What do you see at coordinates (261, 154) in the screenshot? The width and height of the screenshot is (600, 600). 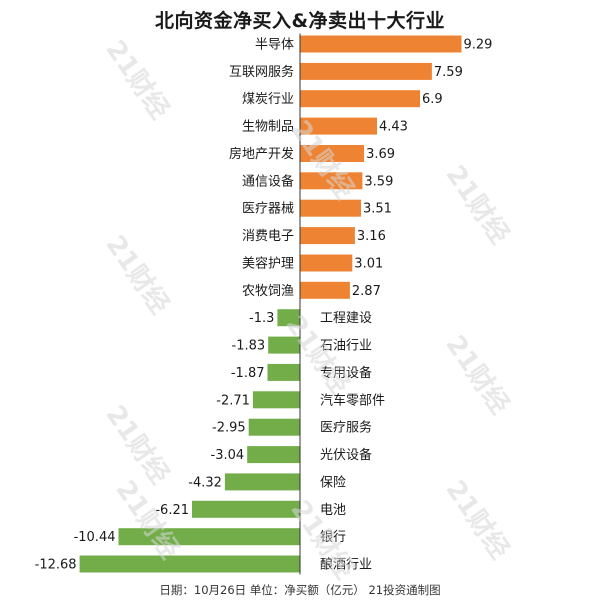 I see `category-label: 房地产开发` at bounding box center [261, 154].